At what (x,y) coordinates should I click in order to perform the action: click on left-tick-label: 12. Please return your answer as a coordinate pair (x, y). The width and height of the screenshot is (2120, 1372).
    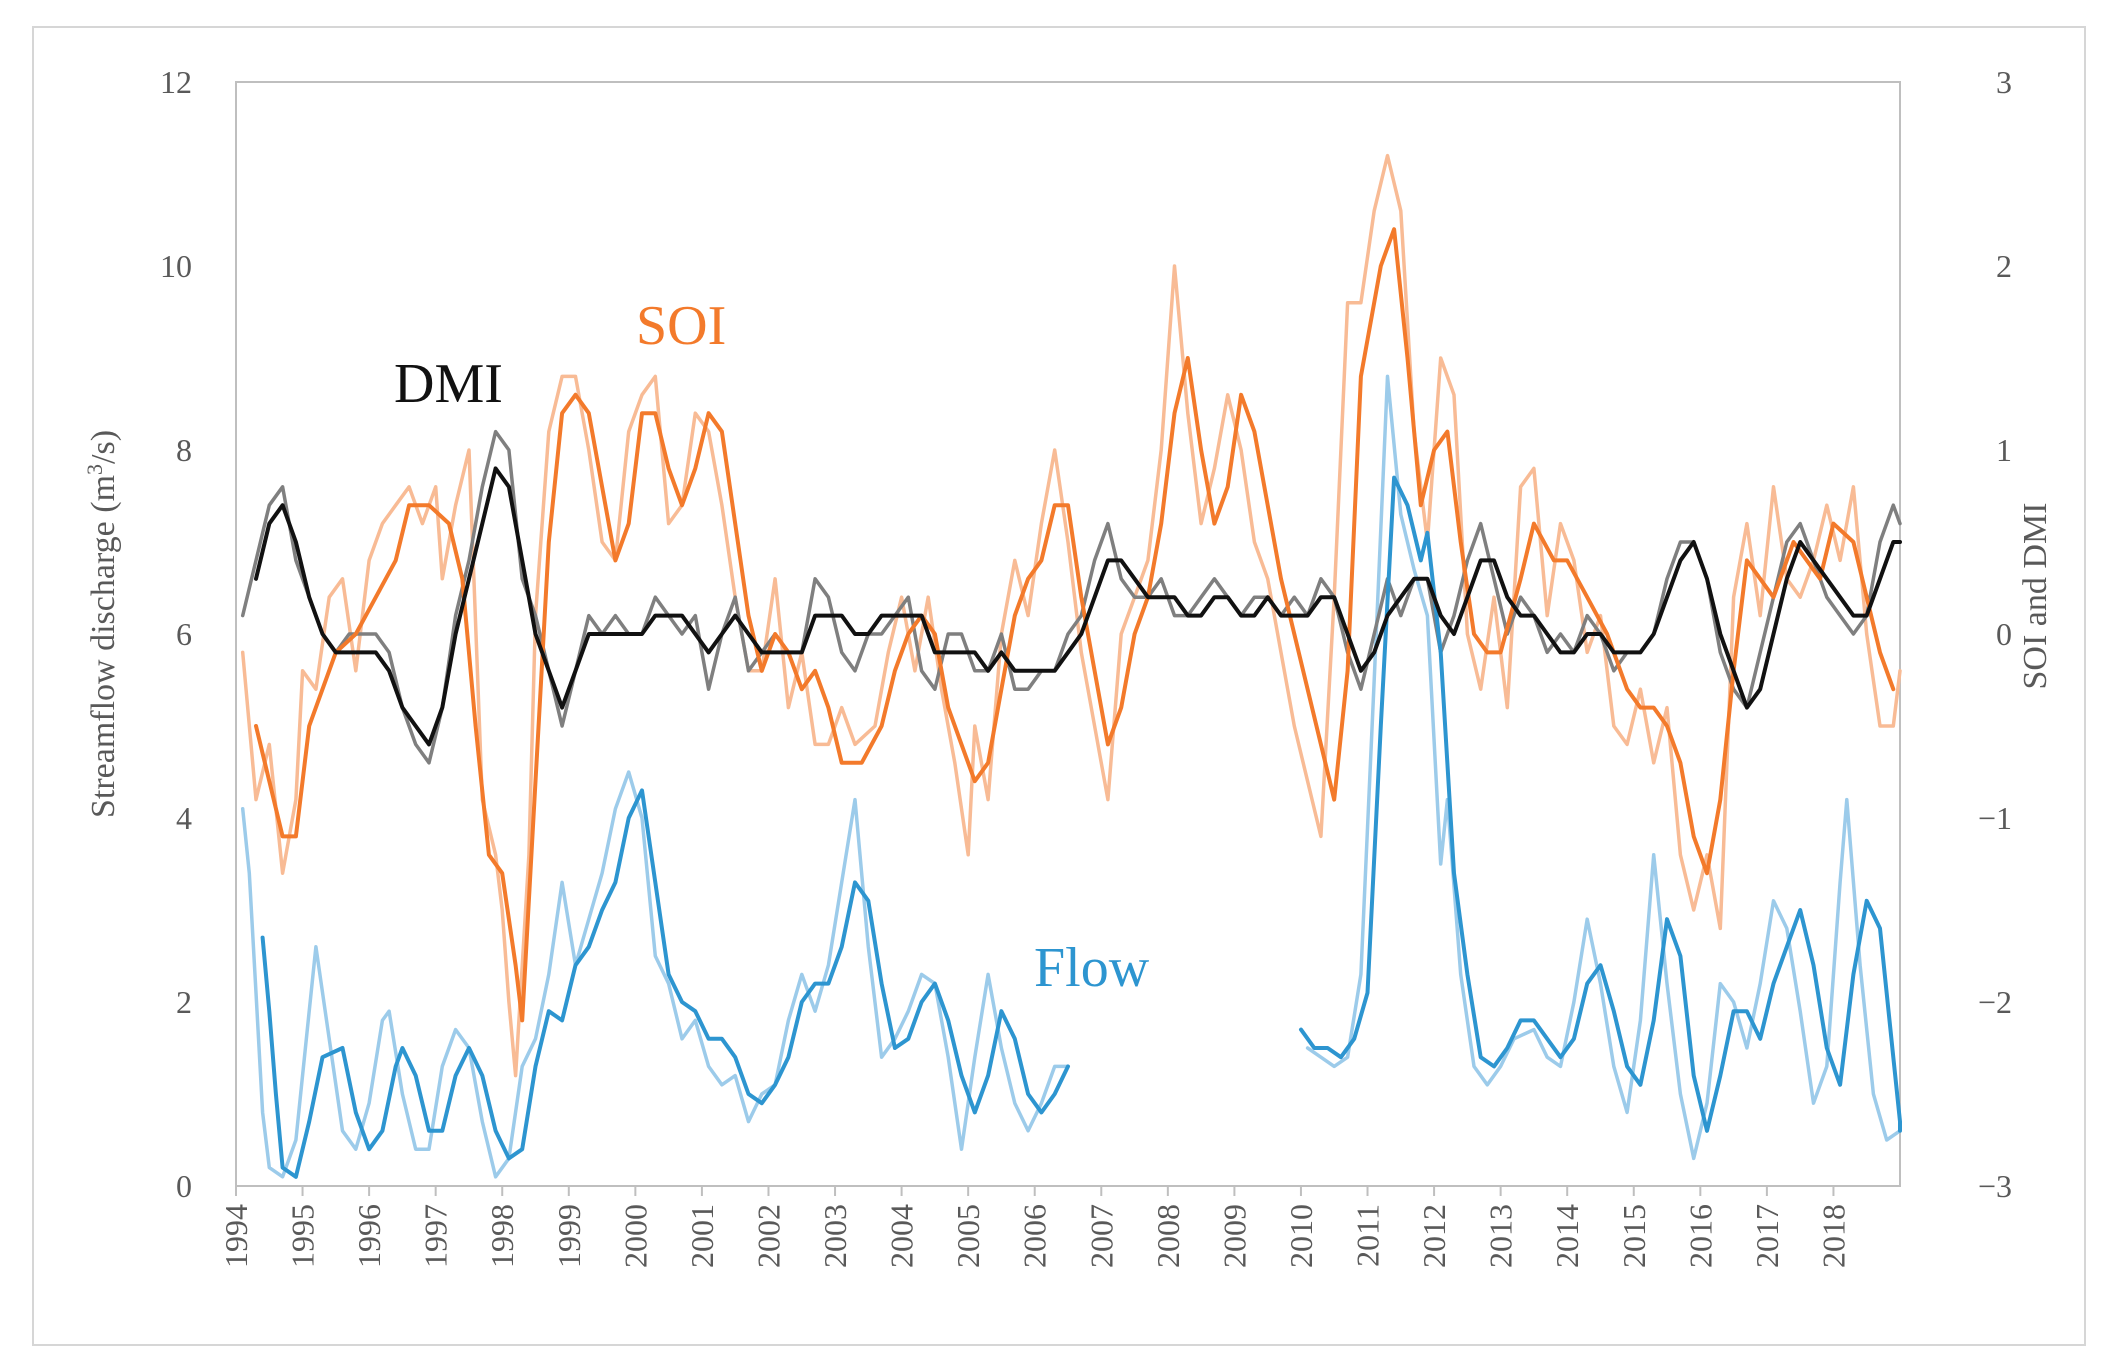
    Looking at the image, I should click on (176, 82).